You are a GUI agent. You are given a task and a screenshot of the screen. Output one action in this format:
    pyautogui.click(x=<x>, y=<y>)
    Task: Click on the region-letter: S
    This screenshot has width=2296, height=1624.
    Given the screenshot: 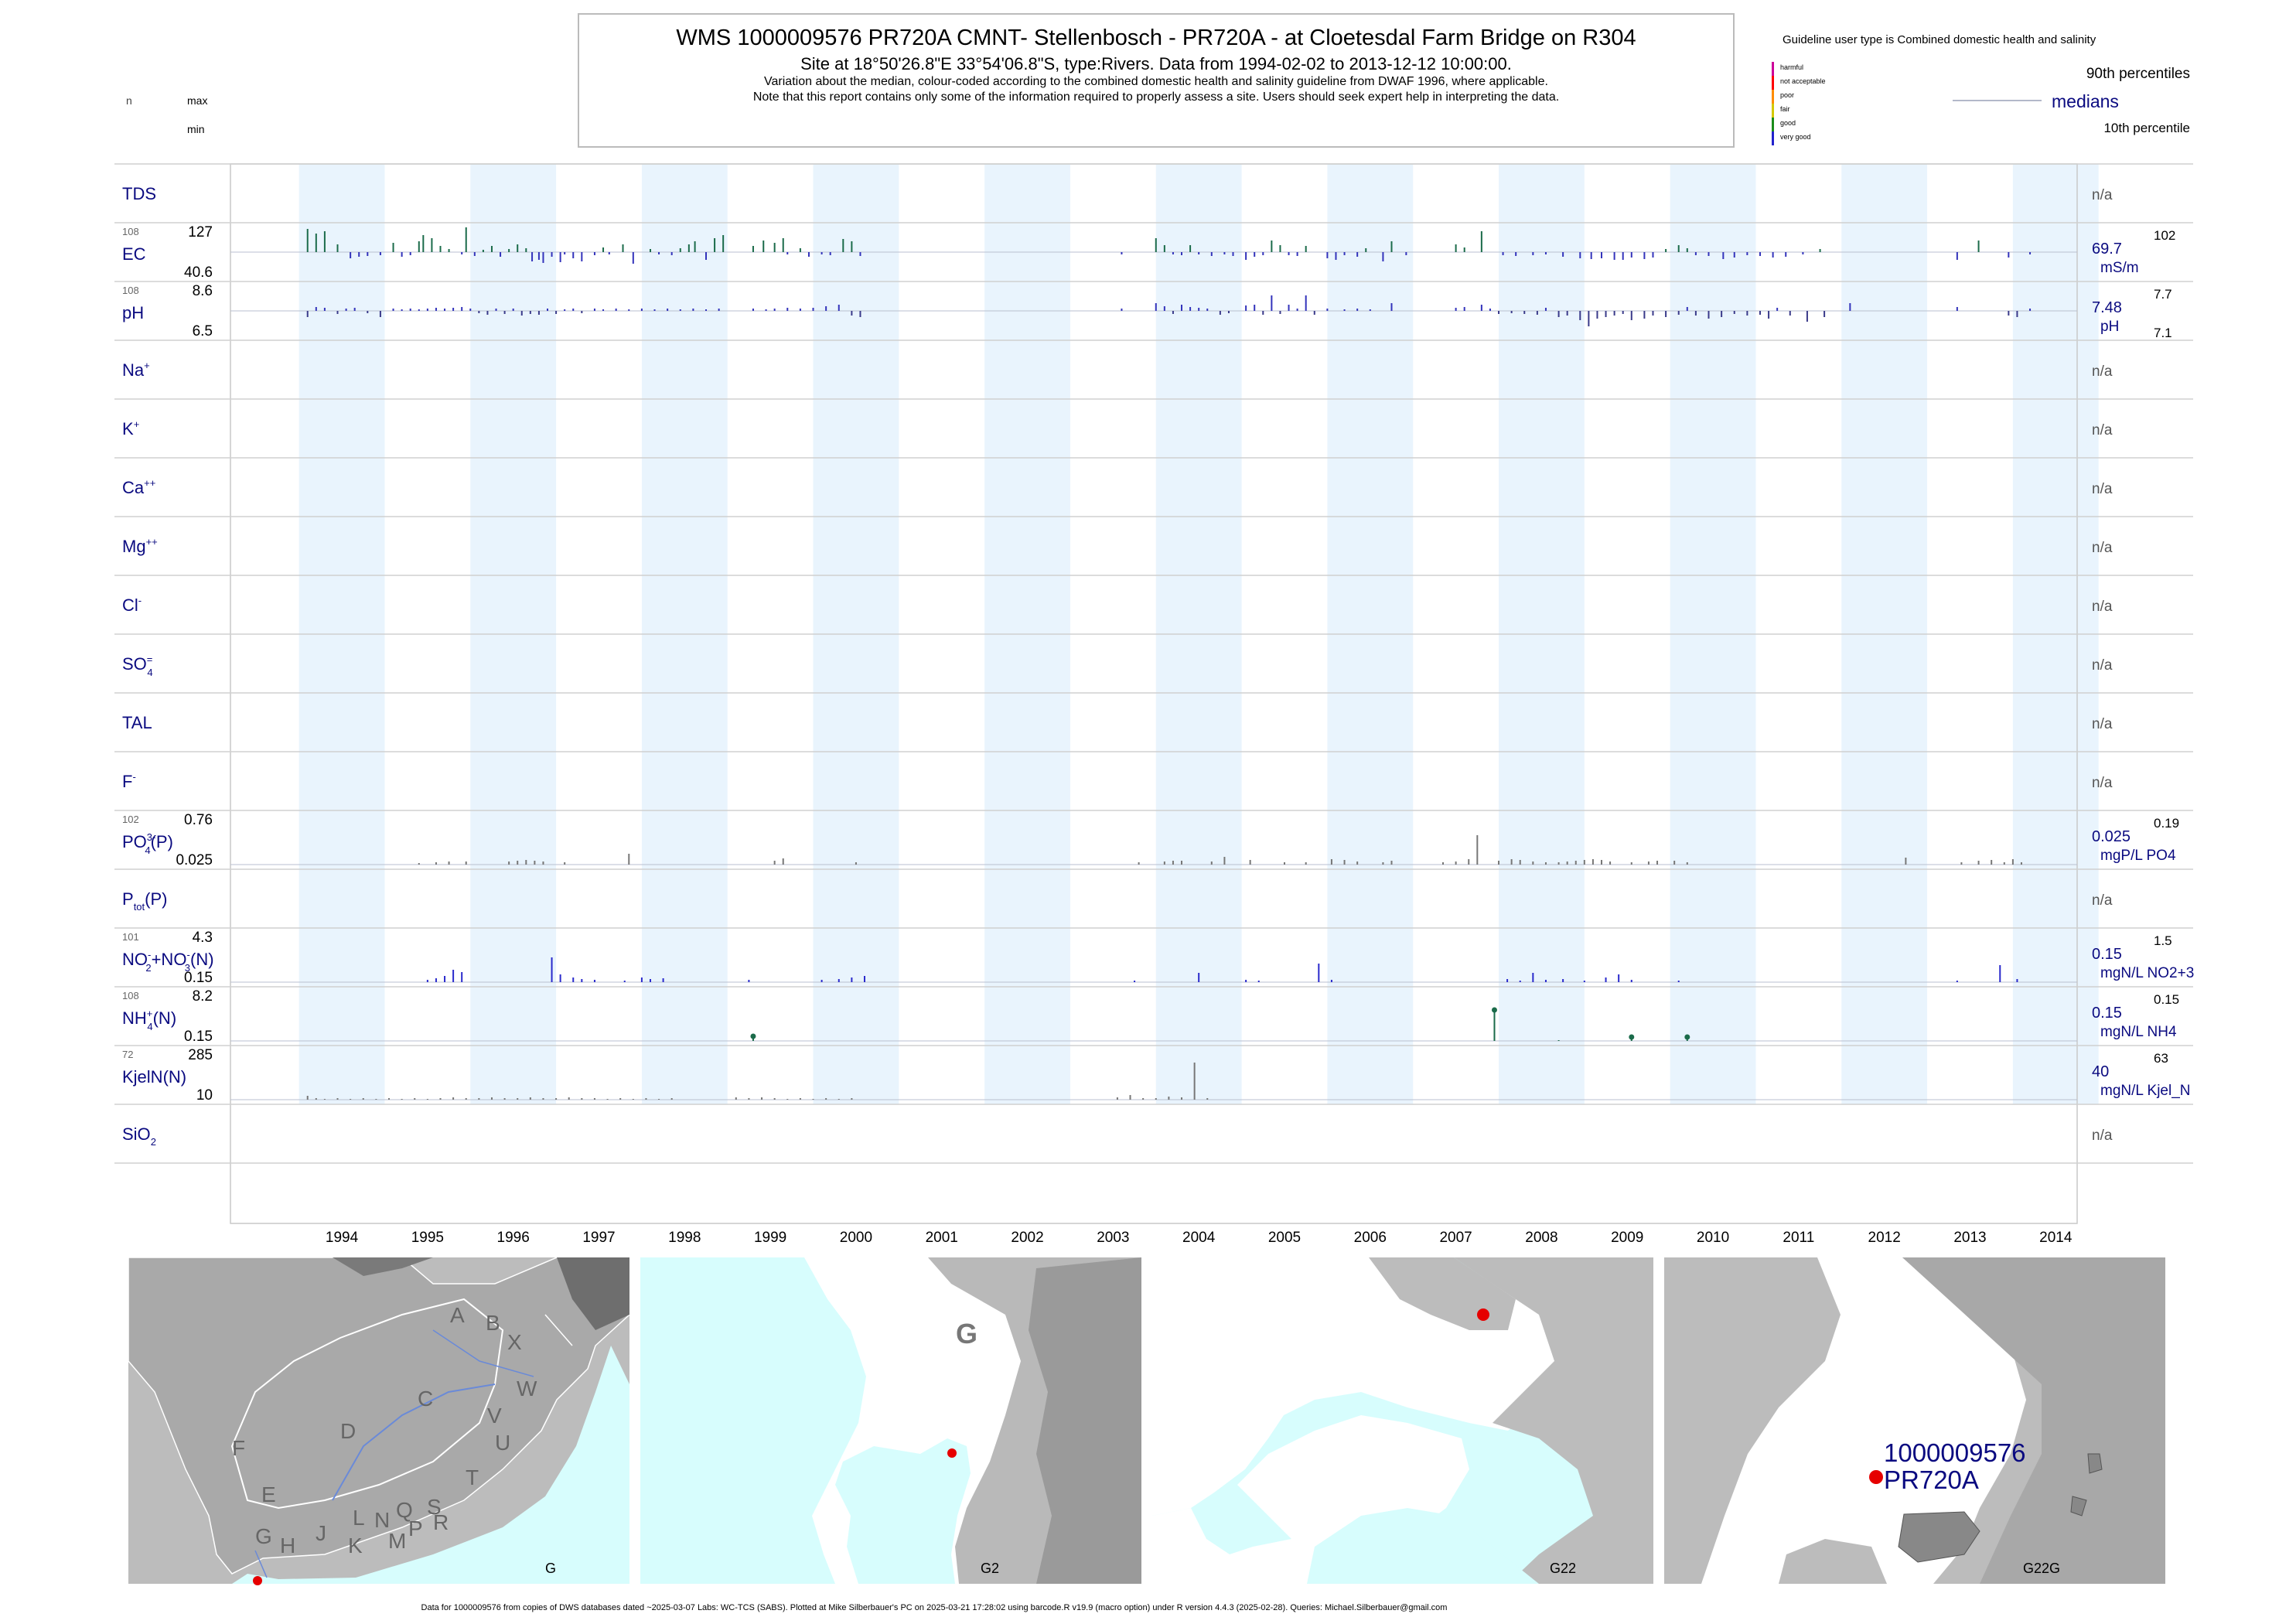 What is the action you would take?
    pyautogui.click(x=434, y=1507)
    